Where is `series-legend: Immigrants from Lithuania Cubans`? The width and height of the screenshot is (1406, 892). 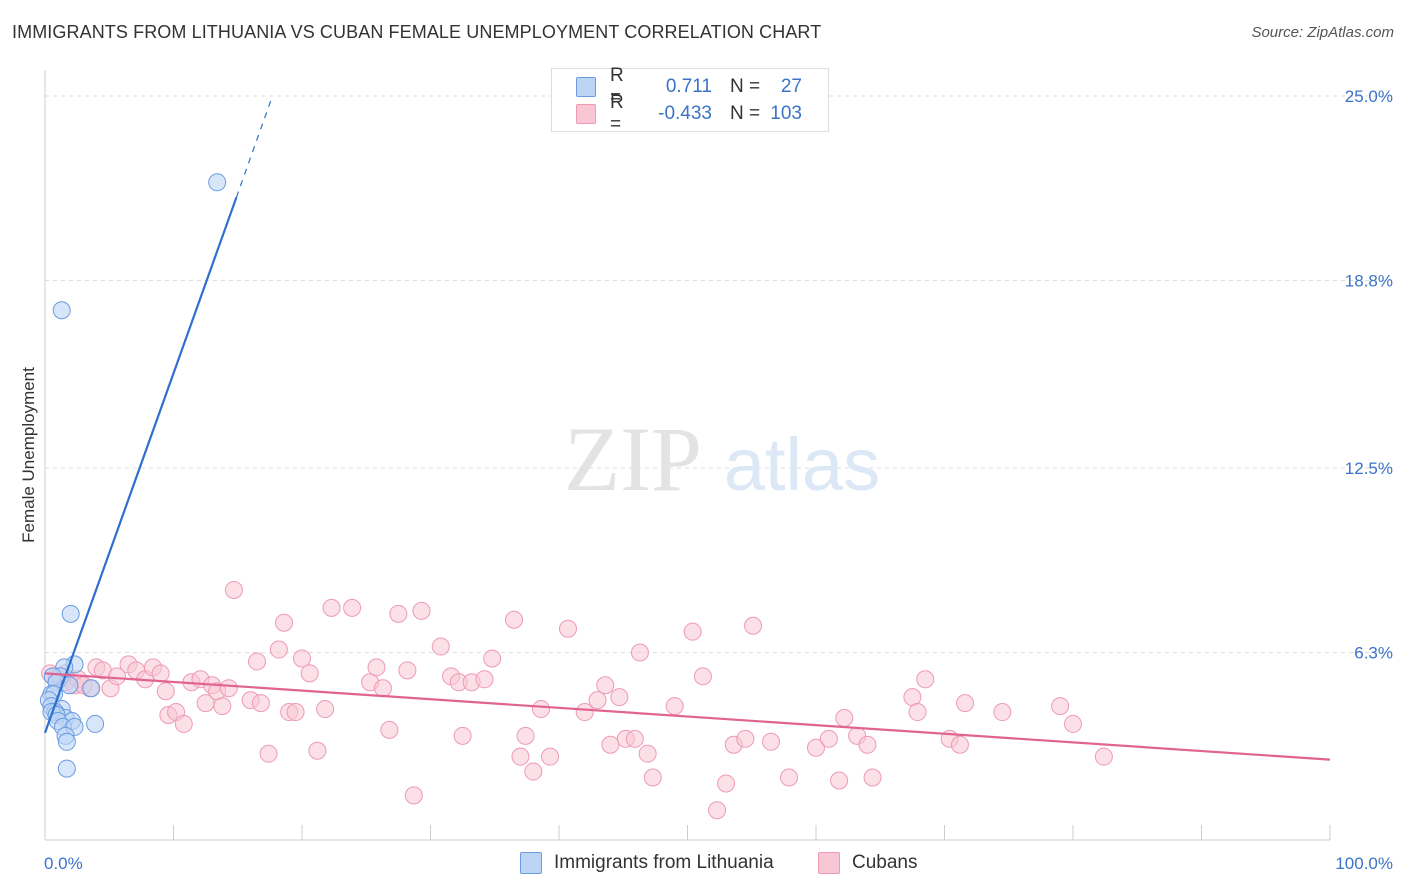
series-legend: Immigrants from Lithuania Cubans is located at coordinates (703, 865).